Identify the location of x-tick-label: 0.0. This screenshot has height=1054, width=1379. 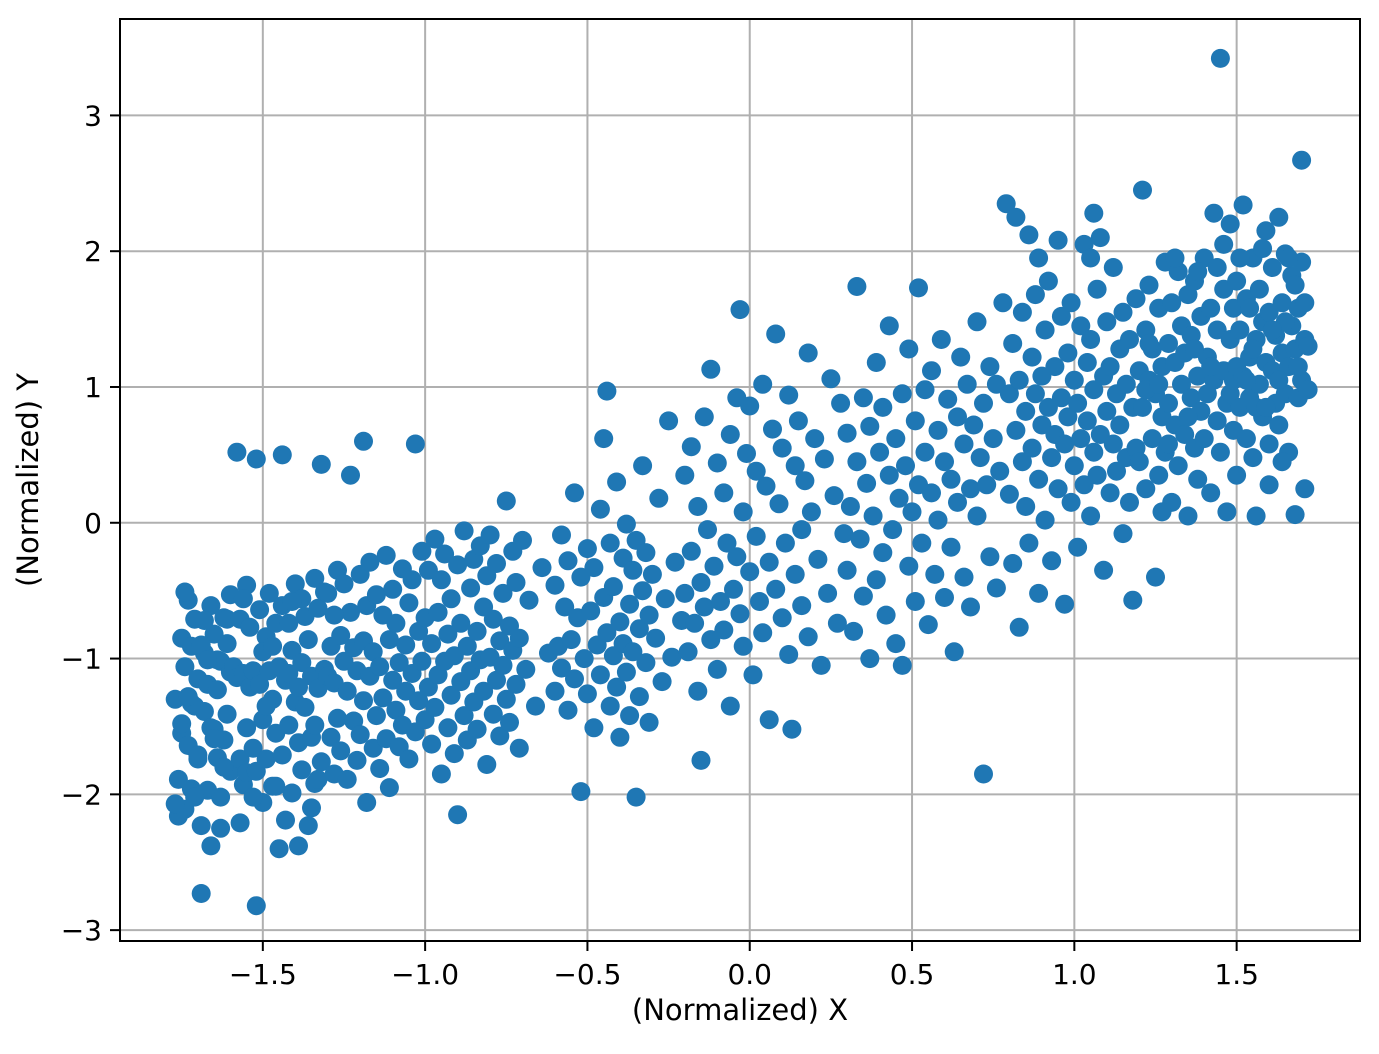
(749, 974).